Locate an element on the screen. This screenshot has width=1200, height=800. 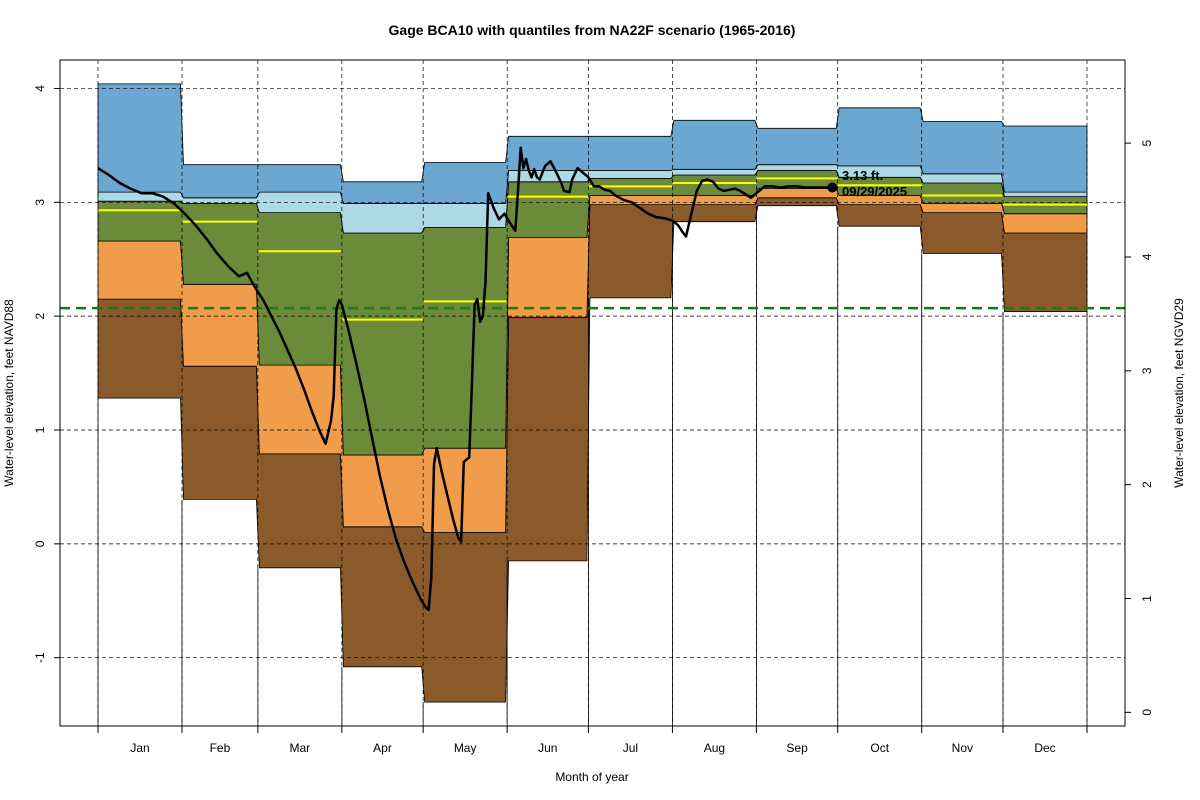
x-tick-label: Nov is located at coordinates (962, 748).